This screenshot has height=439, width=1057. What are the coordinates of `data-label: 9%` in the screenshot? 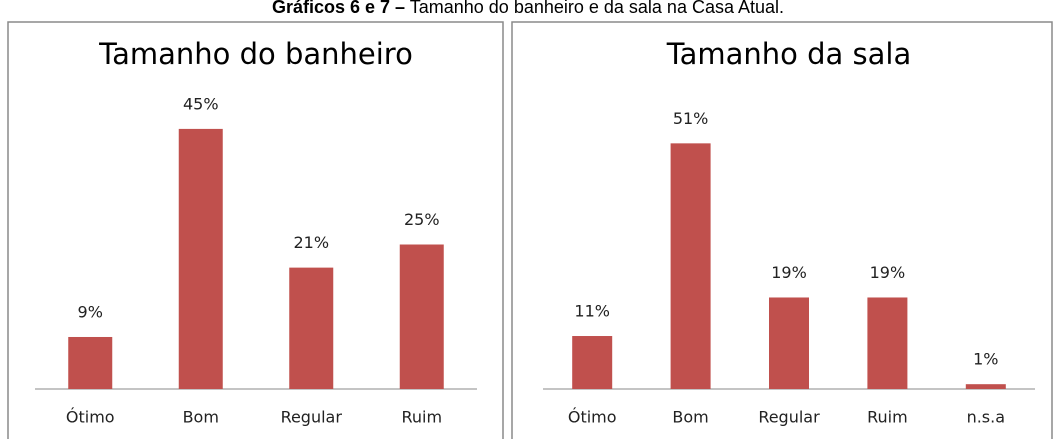 It's located at (90, 311).